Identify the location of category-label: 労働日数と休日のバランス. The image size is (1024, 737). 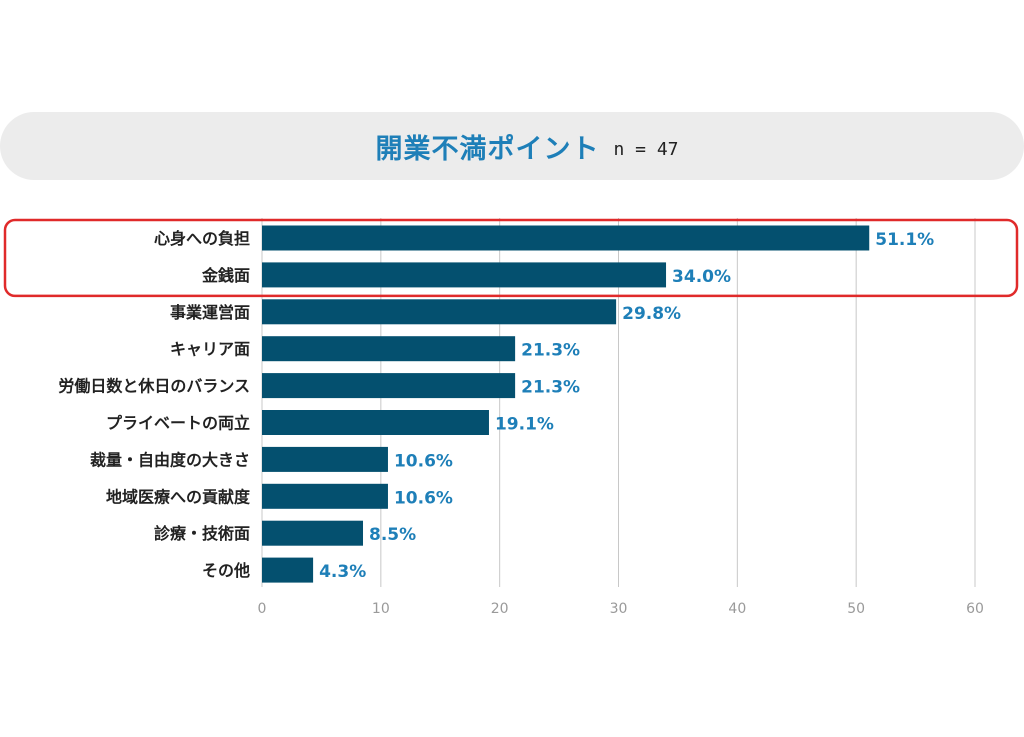
(154, 386).